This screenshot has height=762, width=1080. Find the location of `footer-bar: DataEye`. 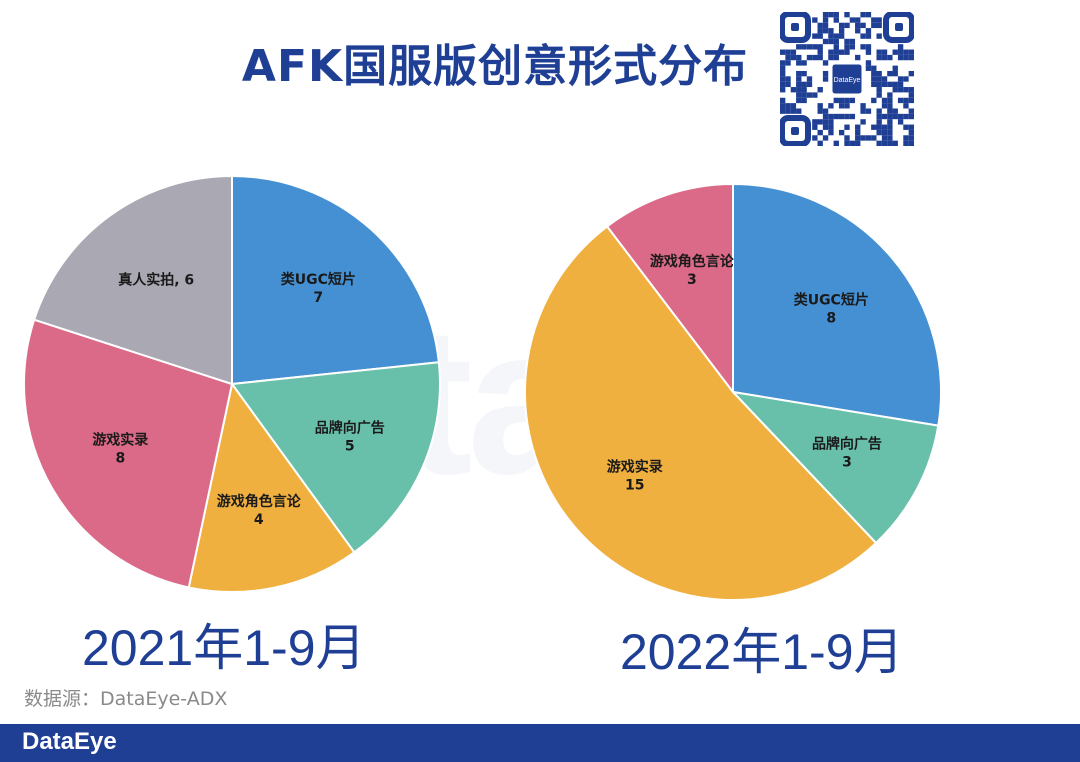

footer-bar: DataEye is located at coordinates (540, 743).